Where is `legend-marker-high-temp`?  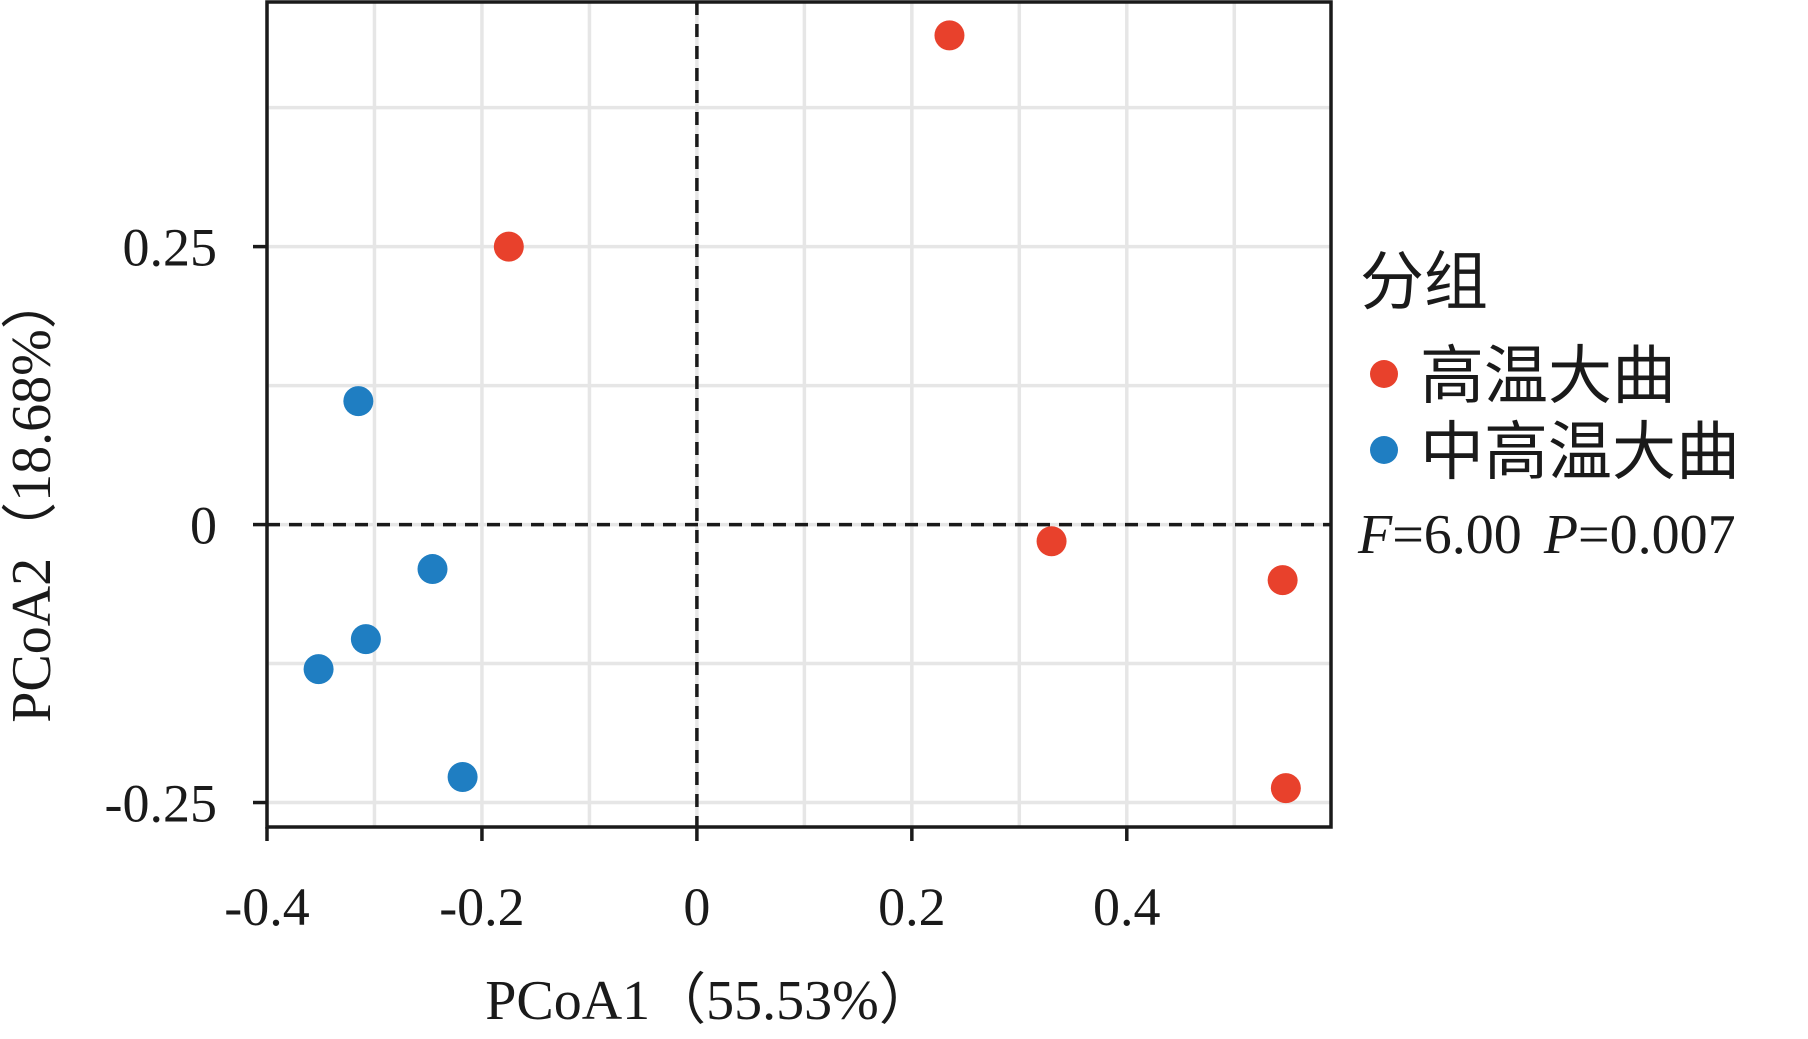
legend-marker-high-temp is located at coordinates (1384, 374).